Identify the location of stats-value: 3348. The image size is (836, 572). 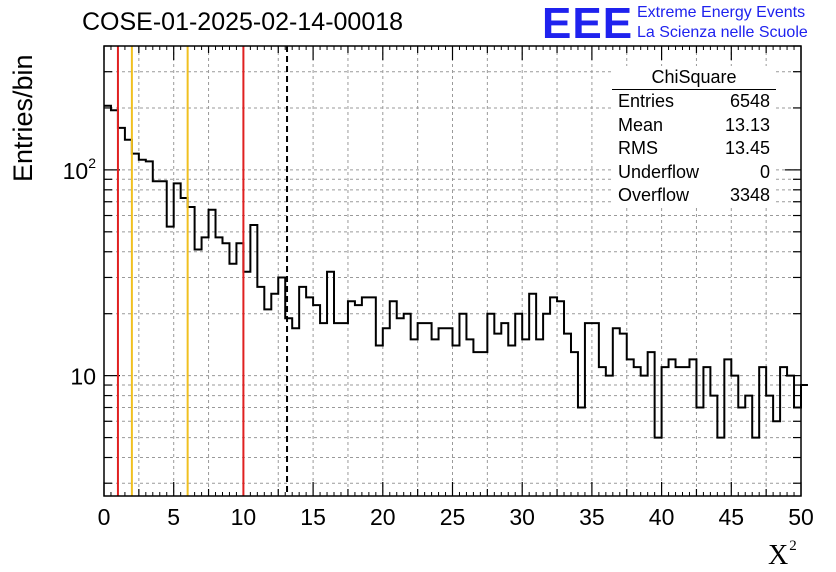
(749, 195).